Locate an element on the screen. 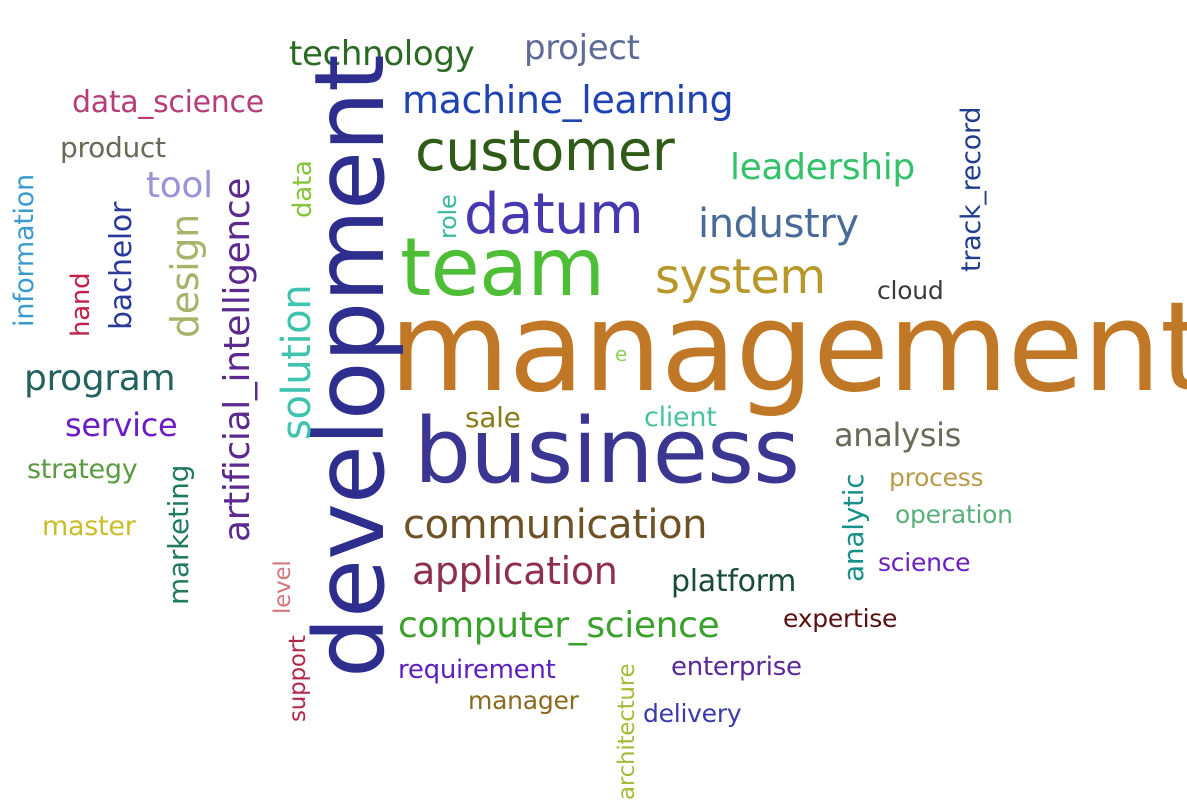  word-communication: communication is located at coordinates (555, 525).